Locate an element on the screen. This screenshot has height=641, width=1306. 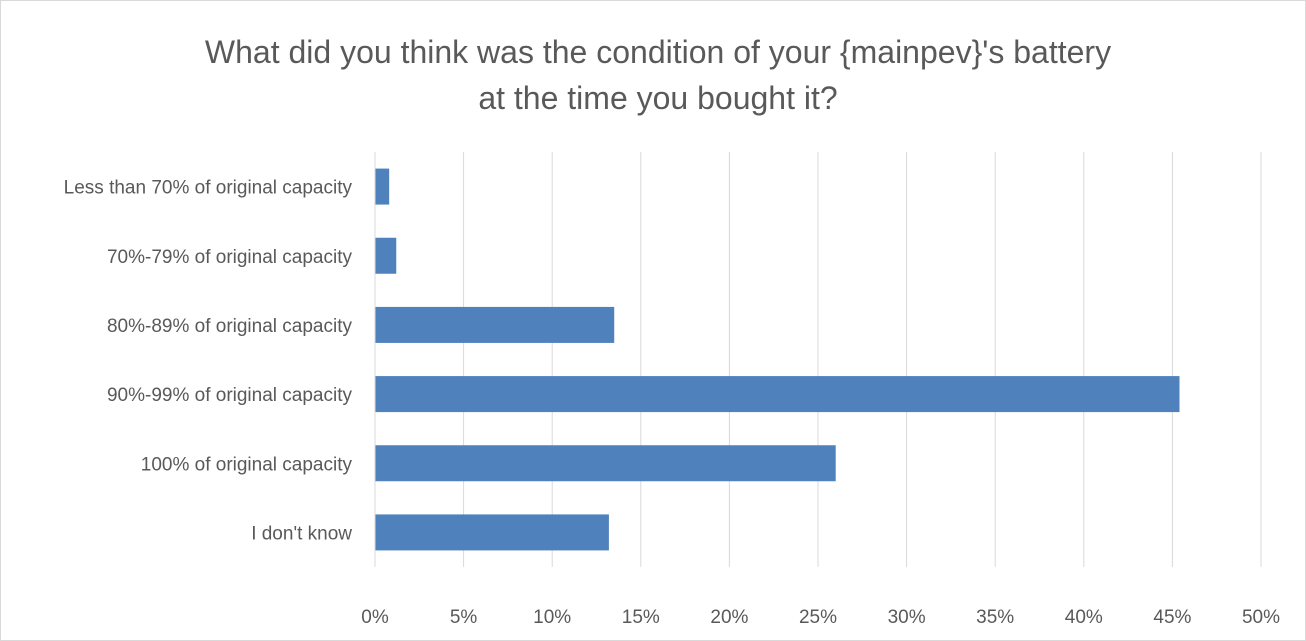
category-label: 100% of original capacity is located at coordinates (247, 464).